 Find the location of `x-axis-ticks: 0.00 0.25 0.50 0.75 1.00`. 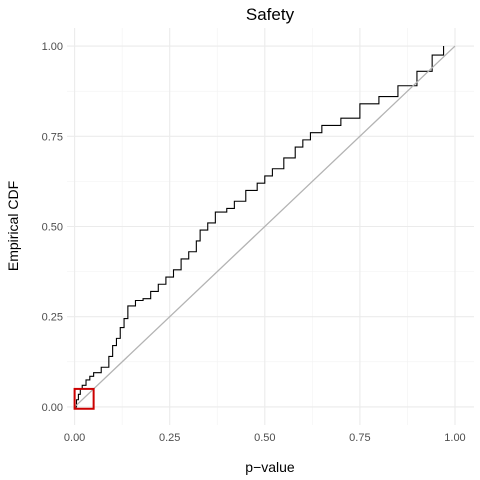

x-axis-ticks: 0.00 0.25 0.50 0.75 1.00 is located at coordinates (265, 438).